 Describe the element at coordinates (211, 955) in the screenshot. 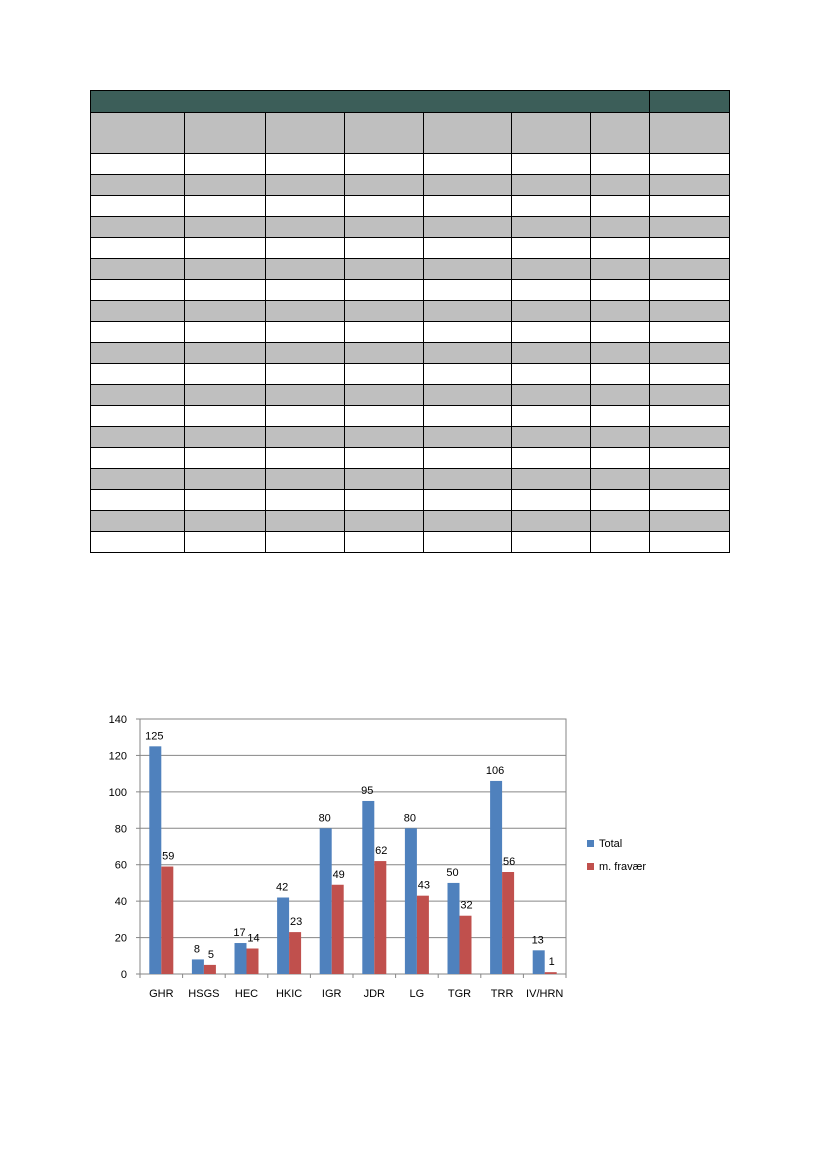

I see `data-label: 5` at that location.